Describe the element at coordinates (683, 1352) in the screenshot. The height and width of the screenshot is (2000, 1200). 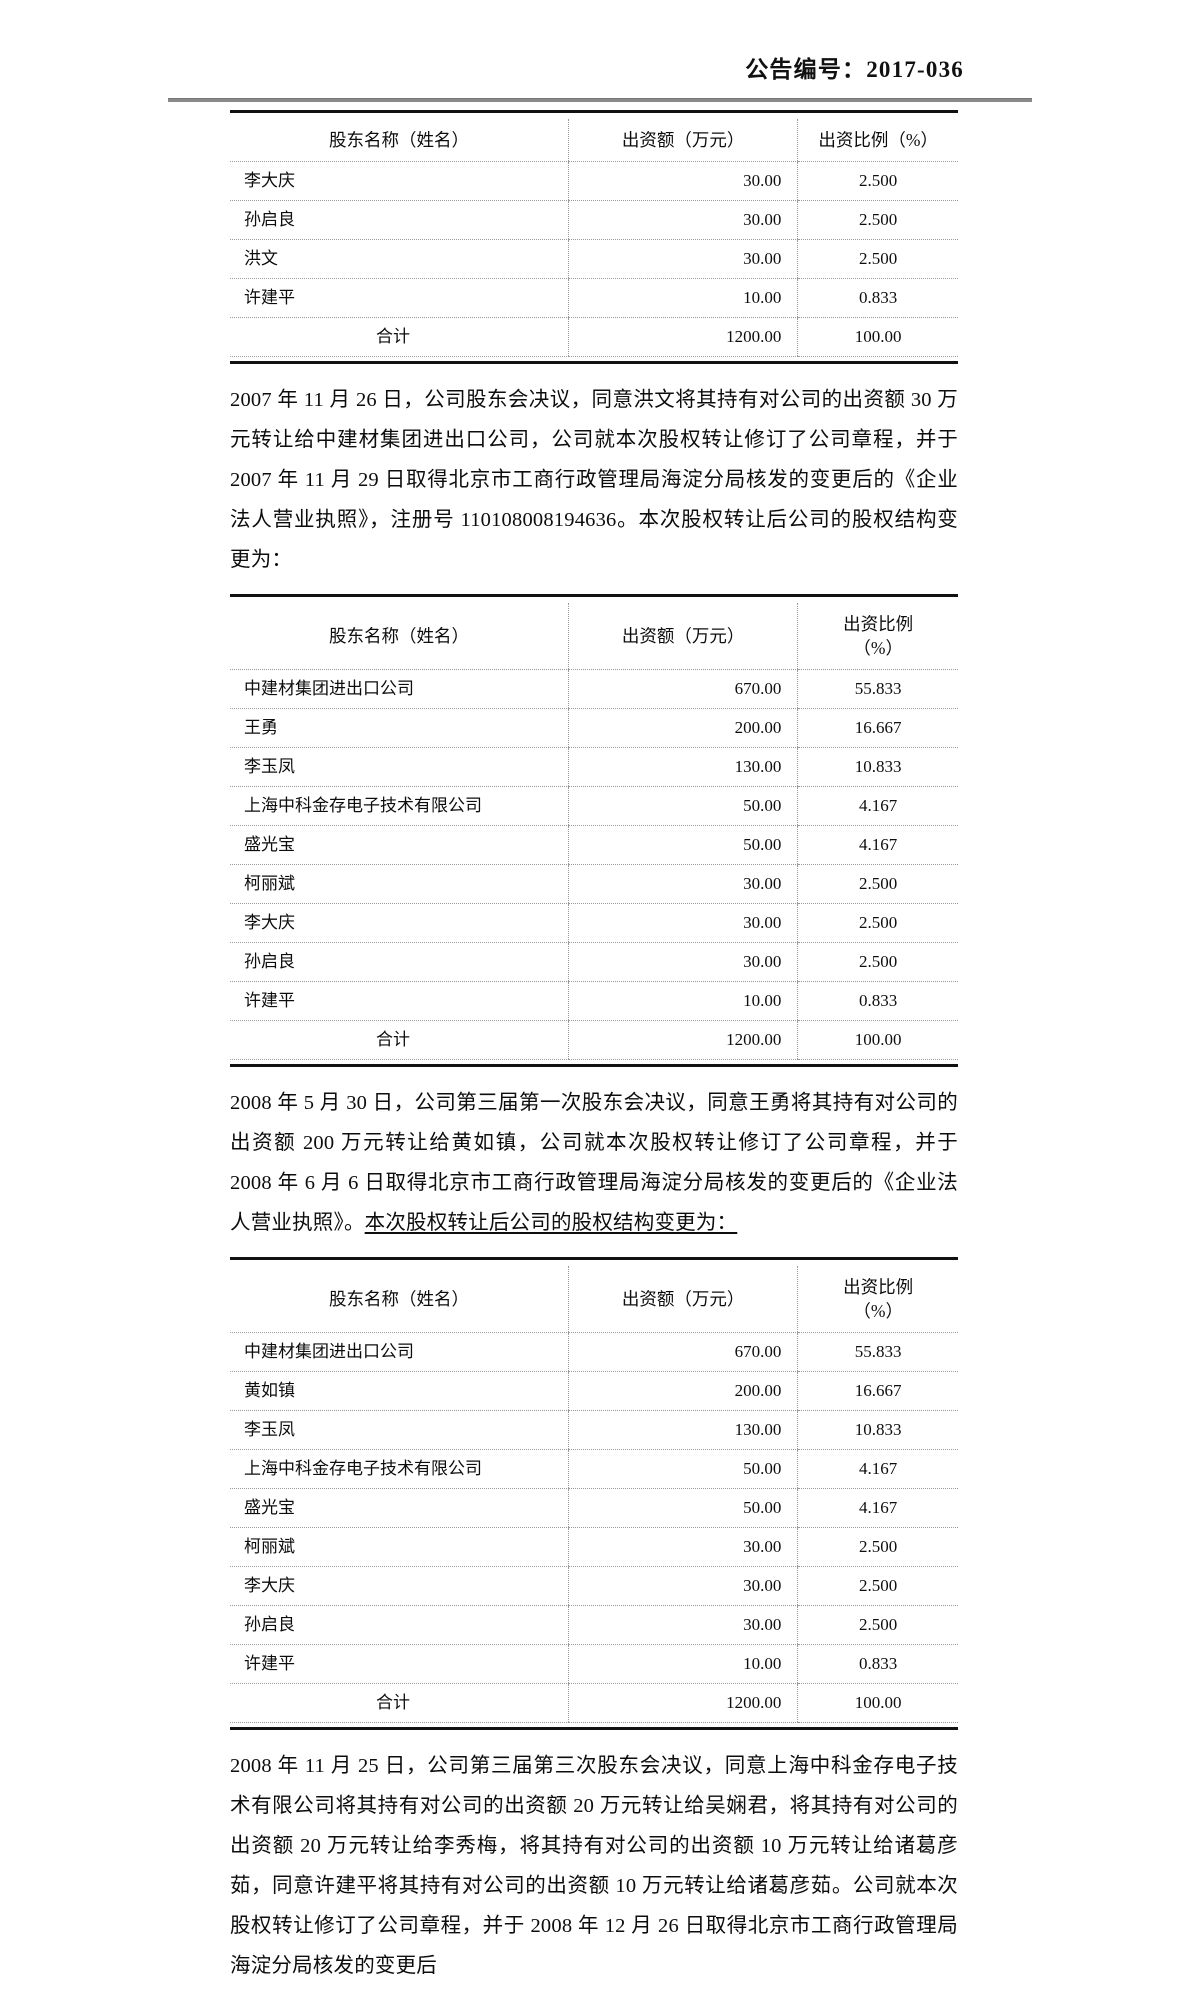
I see `cell-amount: 670.00` at that location.